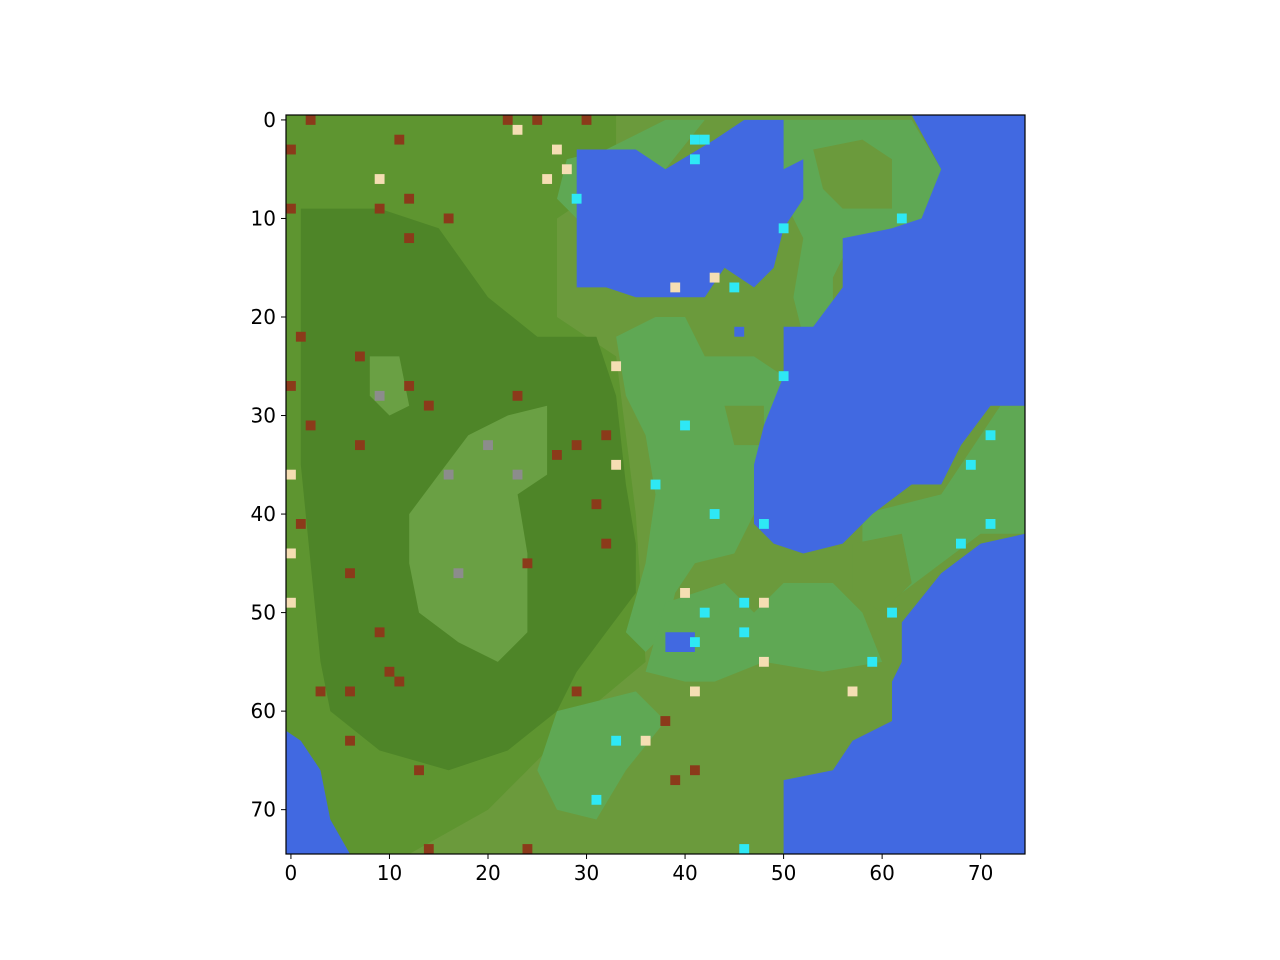 This screenshot has height=960, width=1280. Describe the element at coordinates (263, 514) in the screenshot. I see `y-tick-label: 40` at that location.